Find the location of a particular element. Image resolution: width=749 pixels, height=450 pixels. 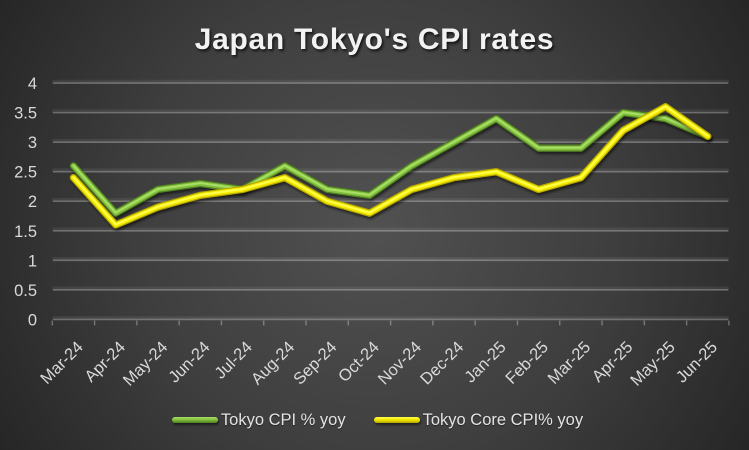

y-tick-label: 0.5 is located at coordinates (25, 291).